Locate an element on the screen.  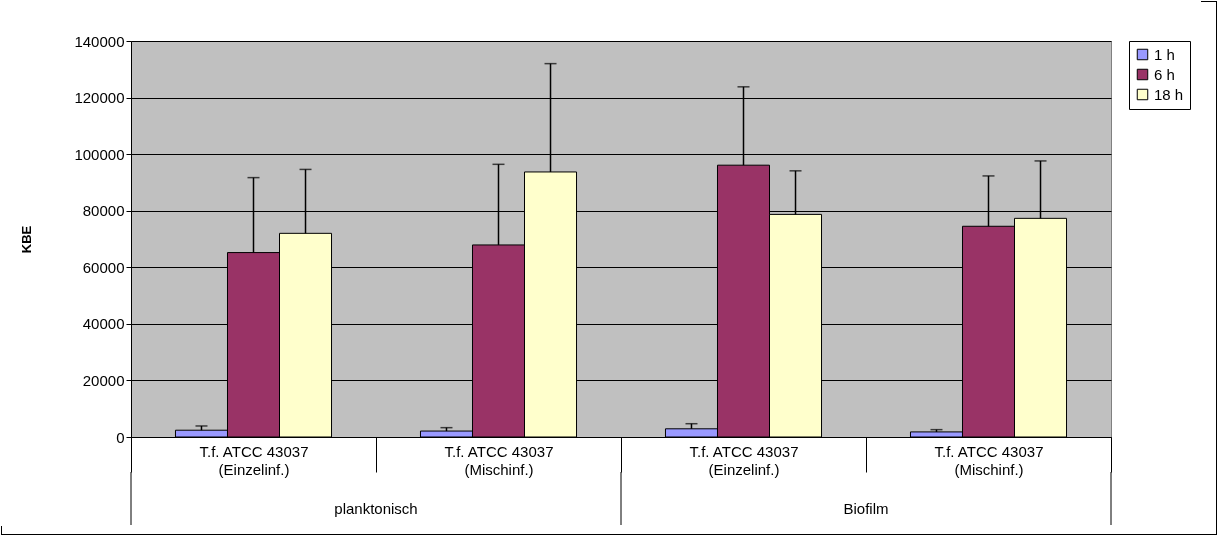
y-tick-label: 80000 is located at coordinates (103, 211).